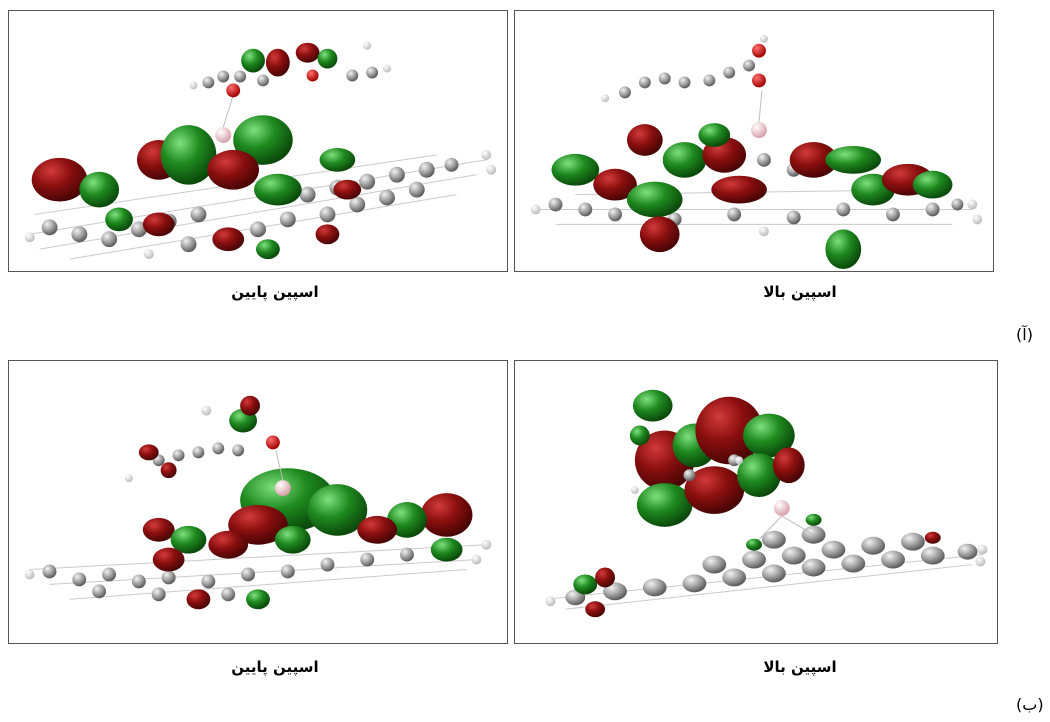  What do you see at coordinates (1030, 704) in the screenshot?
I see `row-label-b: (ب)` at bounding box center [1030, 704].